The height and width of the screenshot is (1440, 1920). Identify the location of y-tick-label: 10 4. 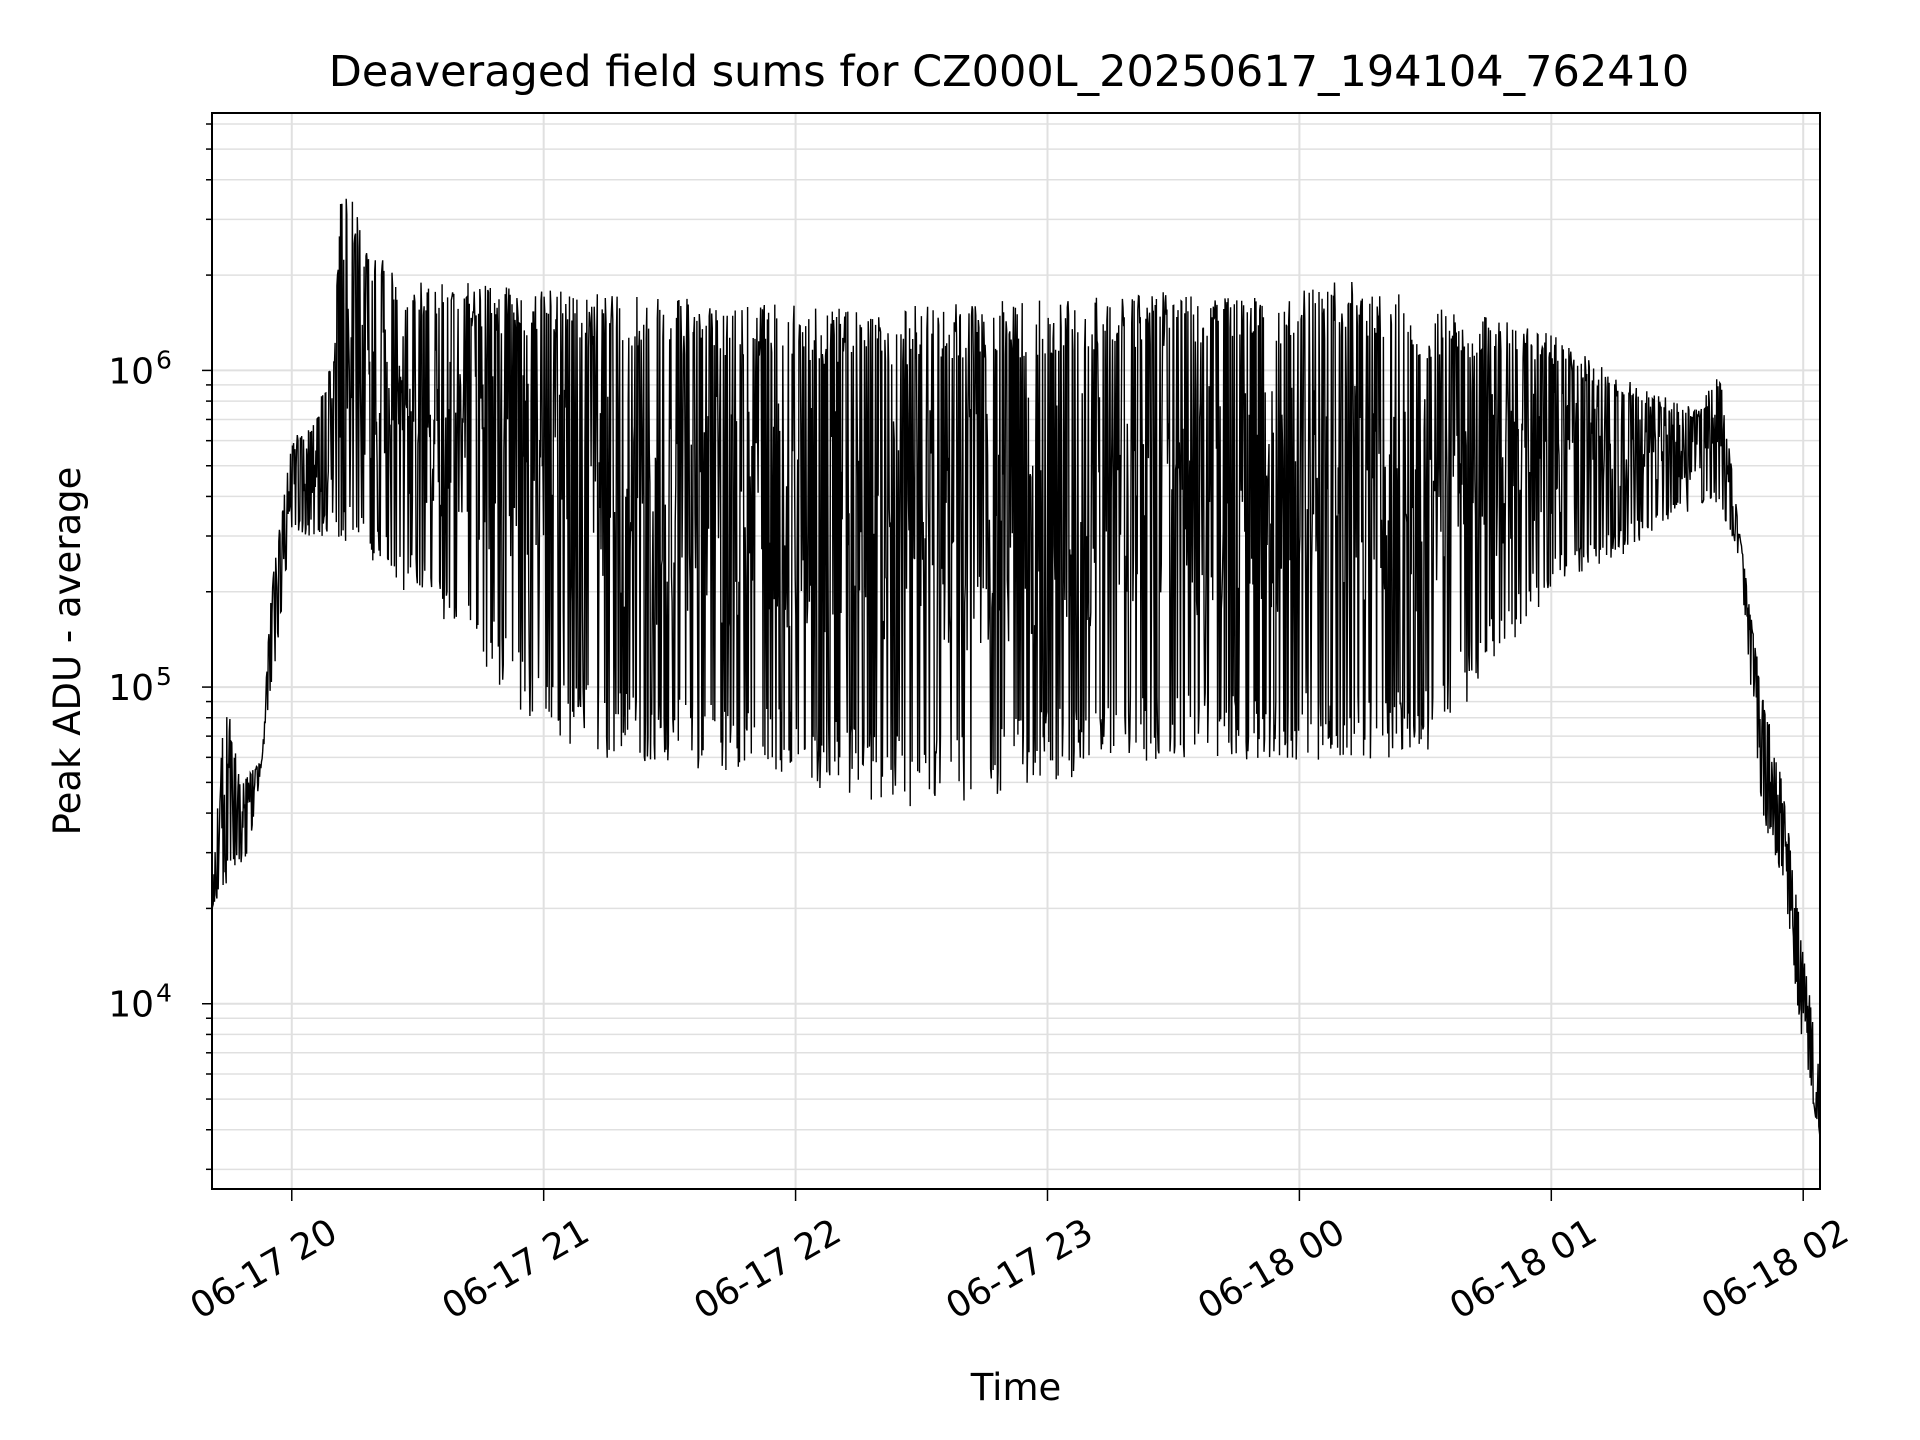
(140, 1002).